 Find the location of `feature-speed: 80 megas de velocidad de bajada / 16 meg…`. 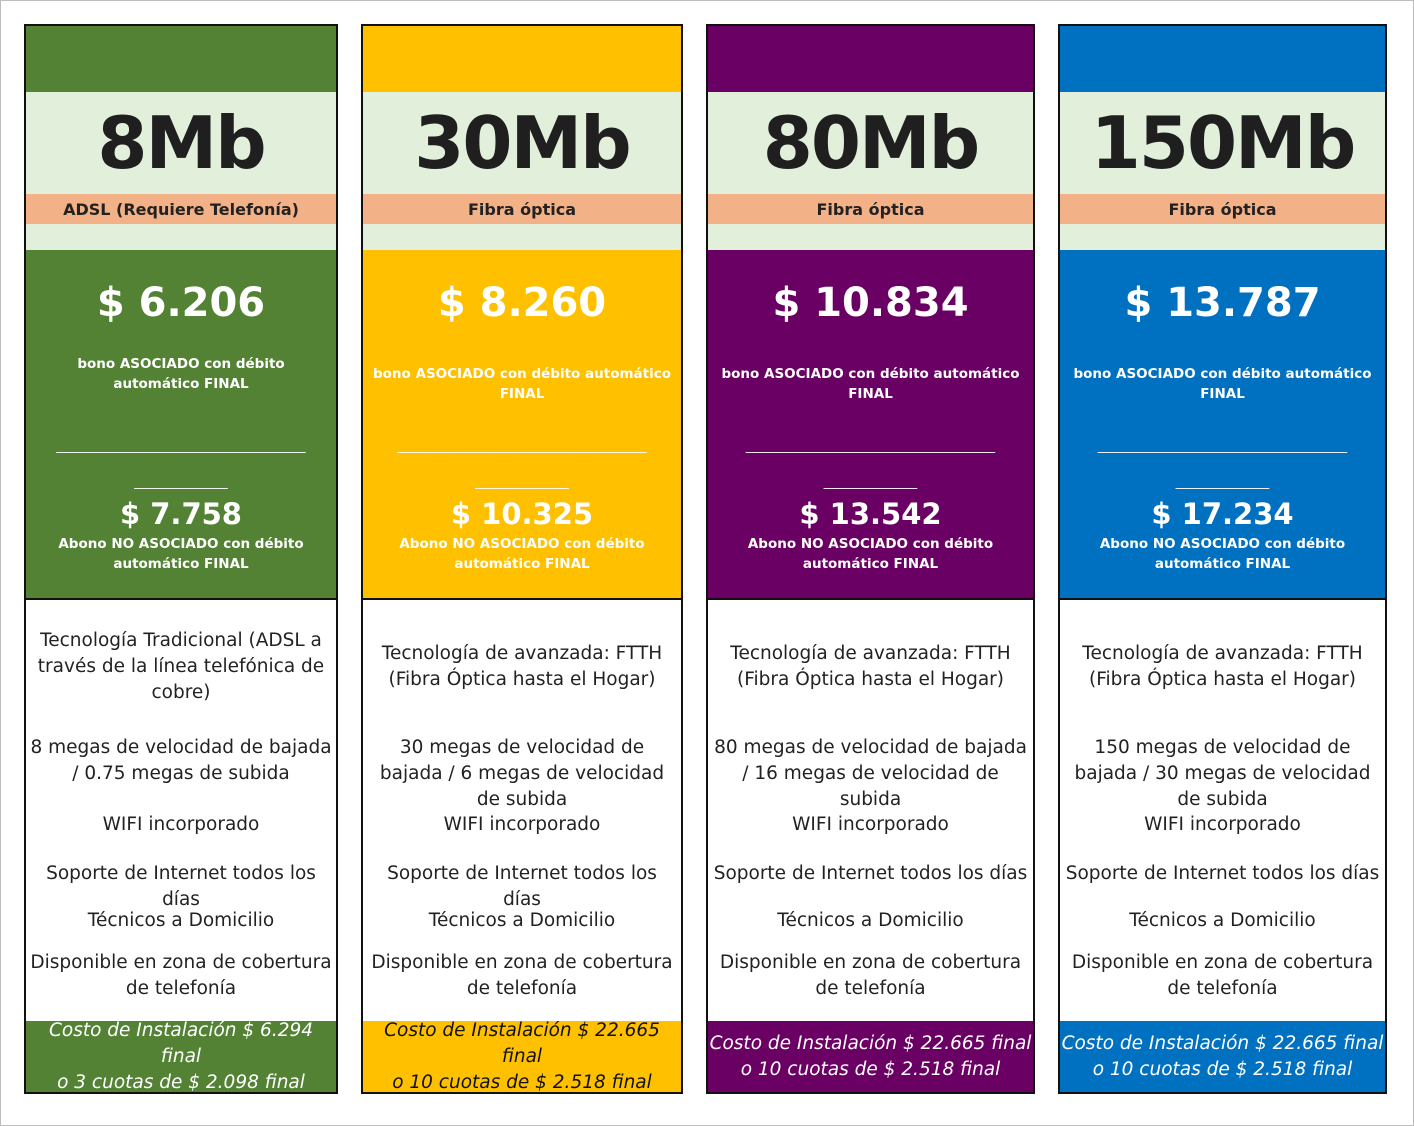

feature-speed: 80 megas de velocidad de bajada / 16 meg… is located at coordinates (870, 773).